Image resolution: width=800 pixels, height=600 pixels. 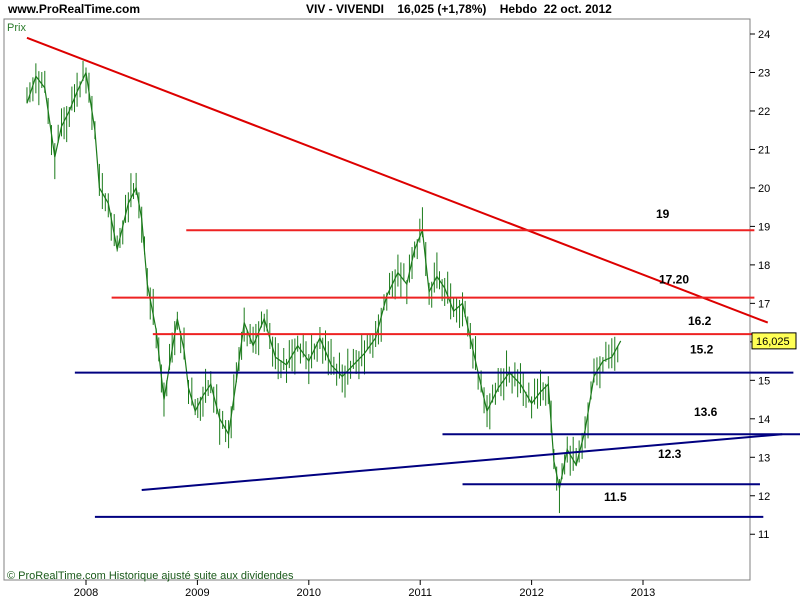 What do you see at coordinates (462, 462) in the screenshot?
I see `trendline-up` at bounding box center [462, 462].